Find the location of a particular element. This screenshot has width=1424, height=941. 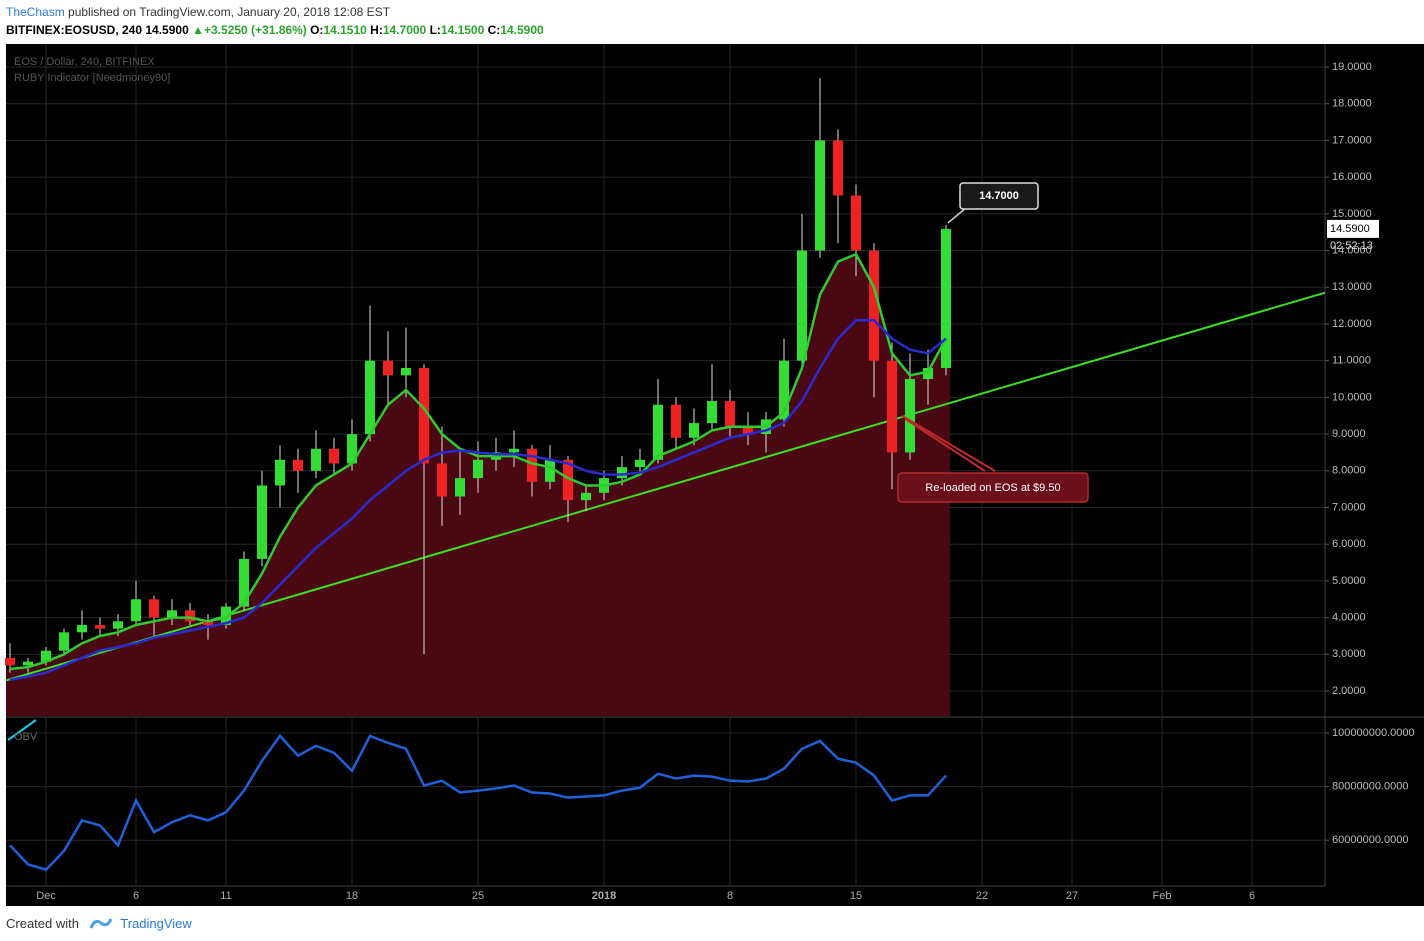

x-tick-label: Dec is located at coordinates (46, 896).